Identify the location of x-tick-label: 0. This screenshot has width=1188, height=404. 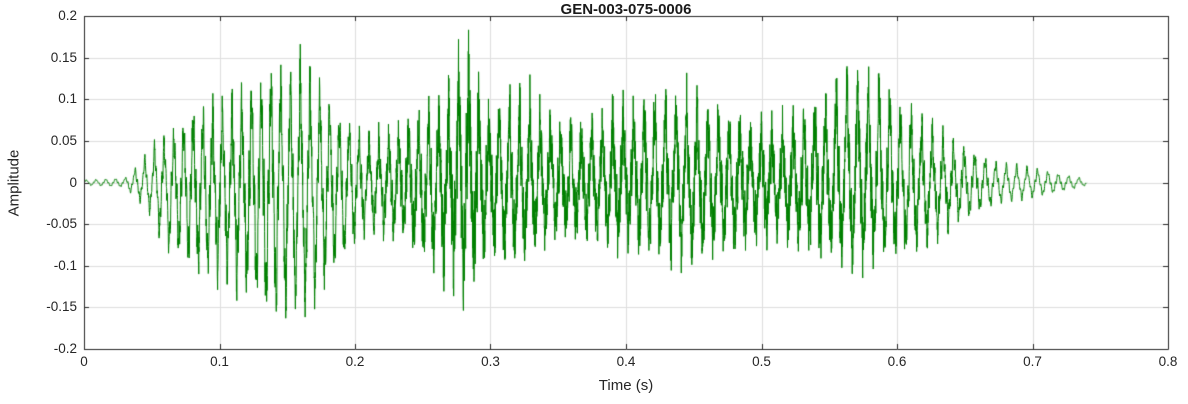
(84, 361).